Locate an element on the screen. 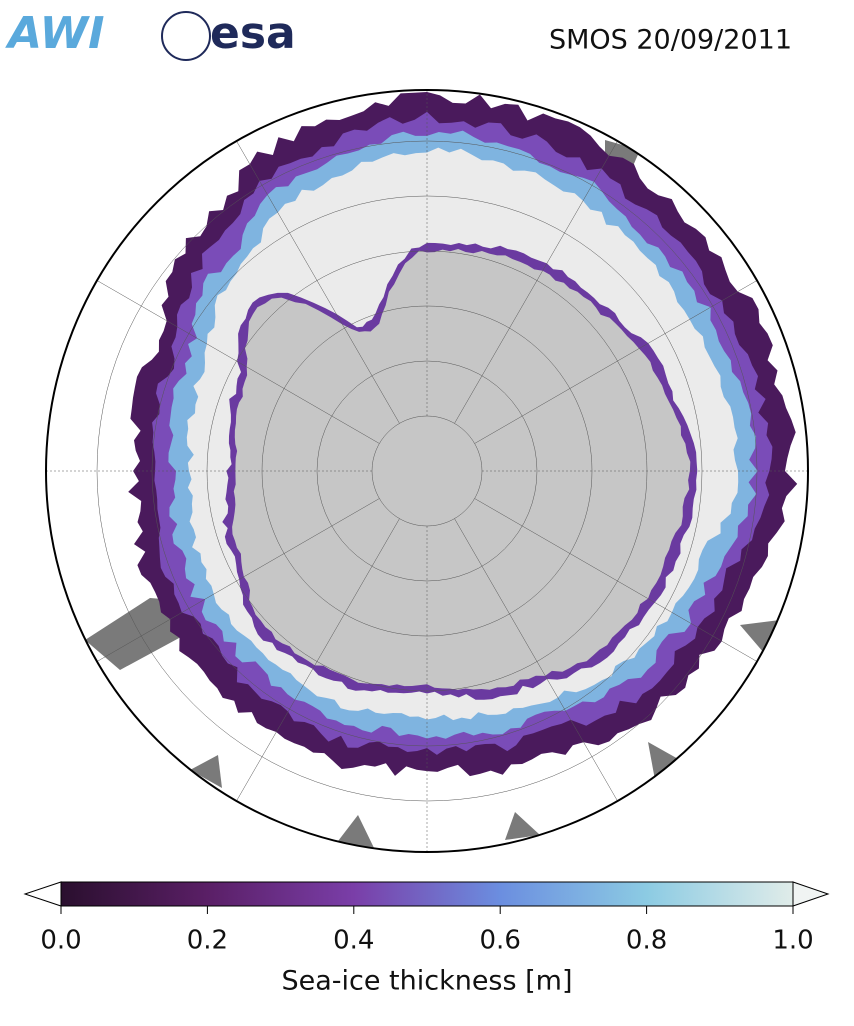  awi-logo: AWI is located at coordinates (55, 33).